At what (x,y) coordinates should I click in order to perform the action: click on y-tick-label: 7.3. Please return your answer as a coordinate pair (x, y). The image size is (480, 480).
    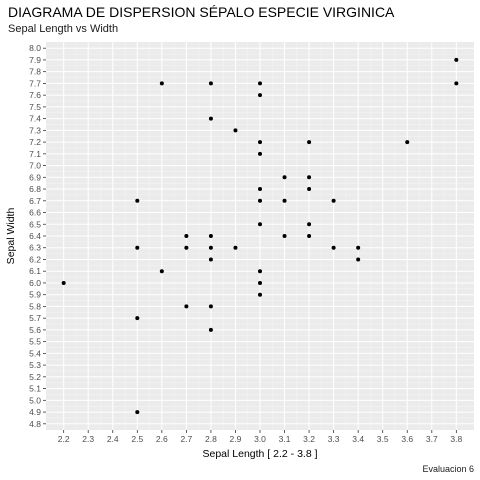
    Looking at the image, I should click on (35, 130).